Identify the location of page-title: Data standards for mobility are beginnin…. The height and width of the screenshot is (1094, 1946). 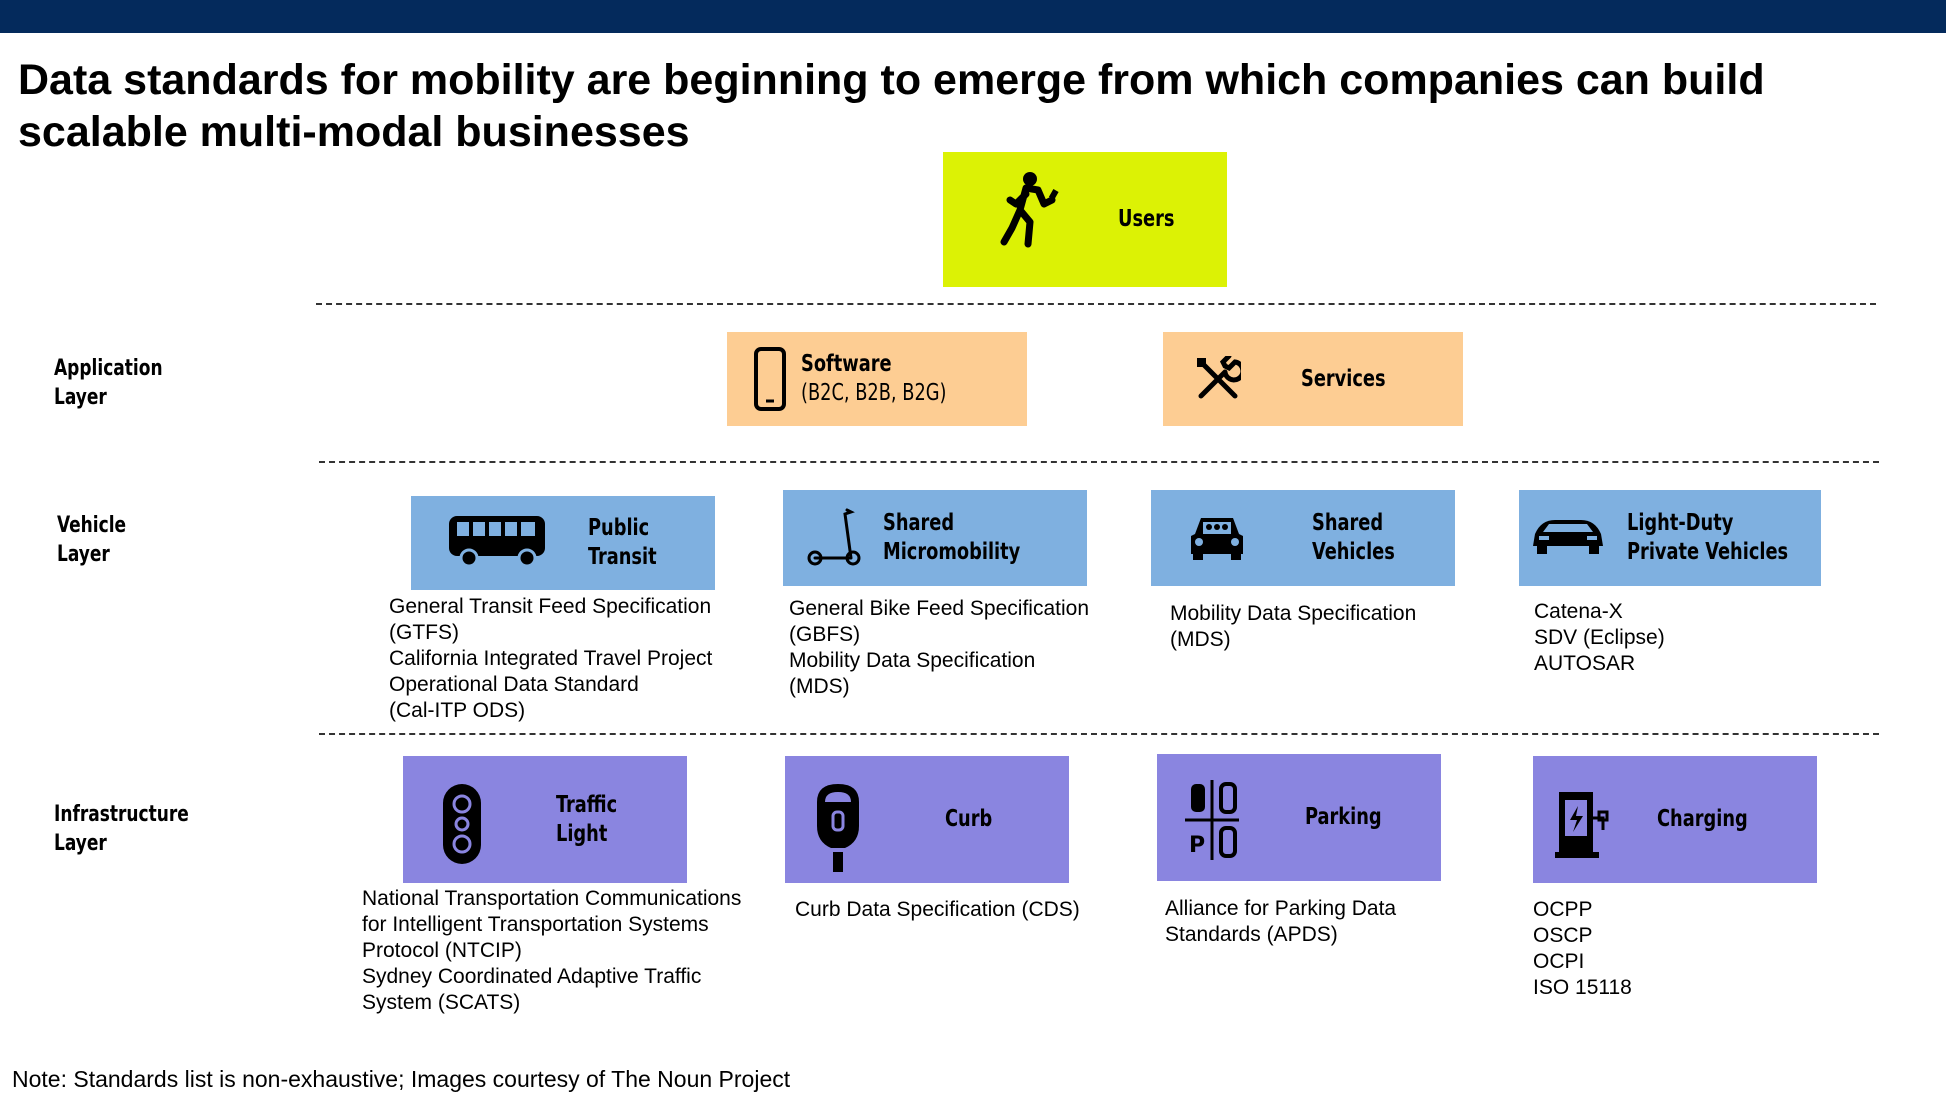
(891, 106).